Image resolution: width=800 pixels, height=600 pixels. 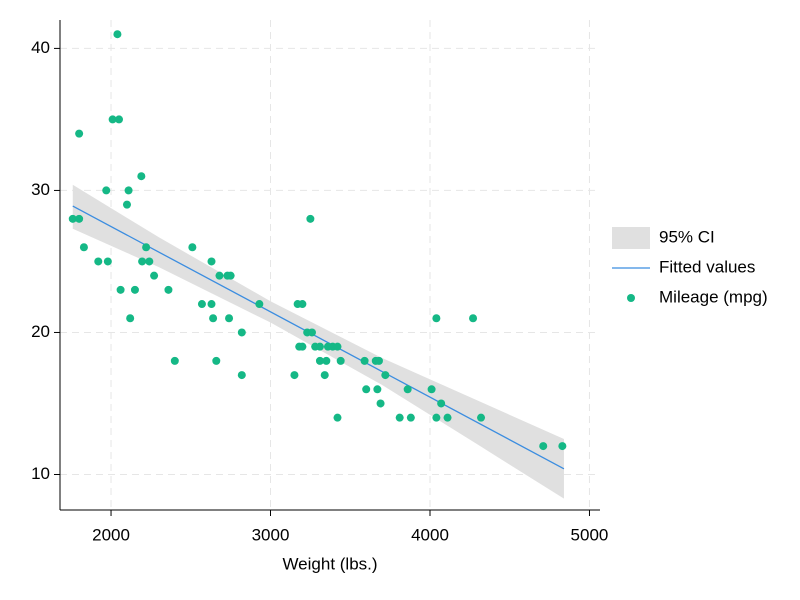 I want to click on legend-label: Fitted values, so click(x=707, y=266).